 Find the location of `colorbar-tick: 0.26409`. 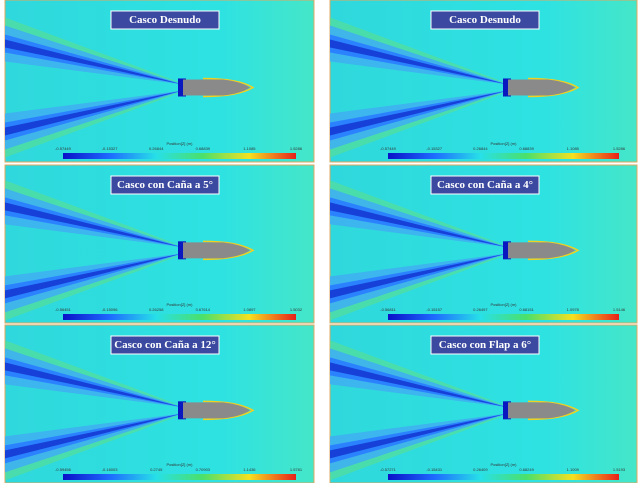

colorbar-tick: 0.26409 is located at coordinates (480, 469).